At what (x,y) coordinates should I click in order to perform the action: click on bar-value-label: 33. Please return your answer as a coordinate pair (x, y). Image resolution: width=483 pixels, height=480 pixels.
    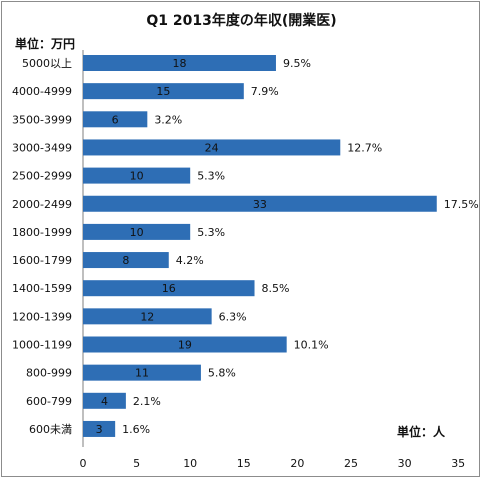
    Looking at the image, I should click on (260, 204).